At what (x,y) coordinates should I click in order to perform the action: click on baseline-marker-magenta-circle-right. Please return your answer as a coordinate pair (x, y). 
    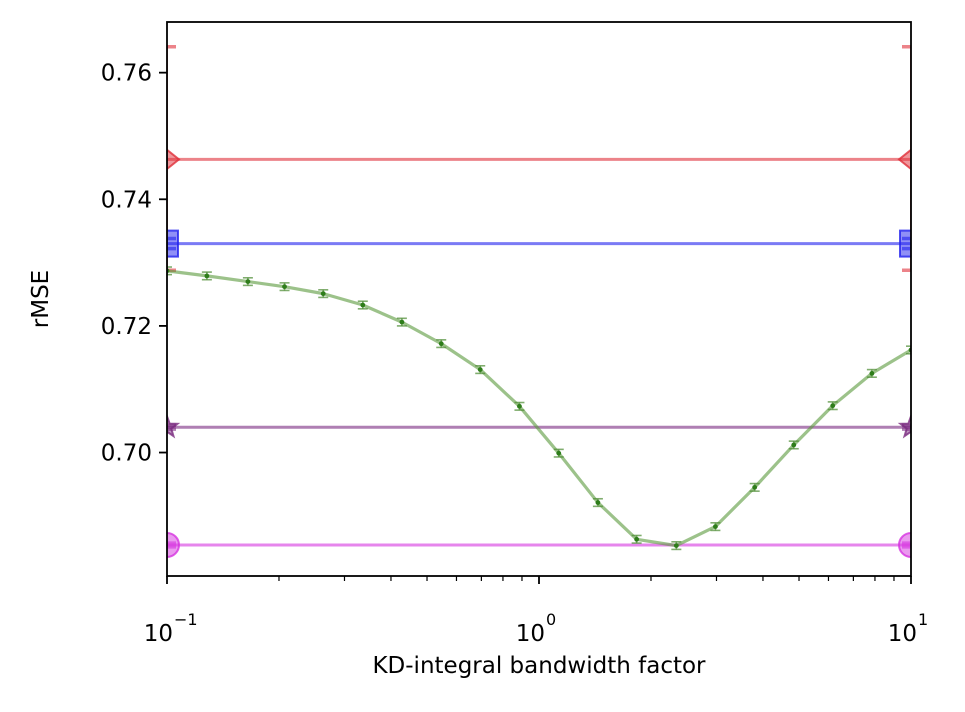
    Looking at the image, I should click on (904, 544).